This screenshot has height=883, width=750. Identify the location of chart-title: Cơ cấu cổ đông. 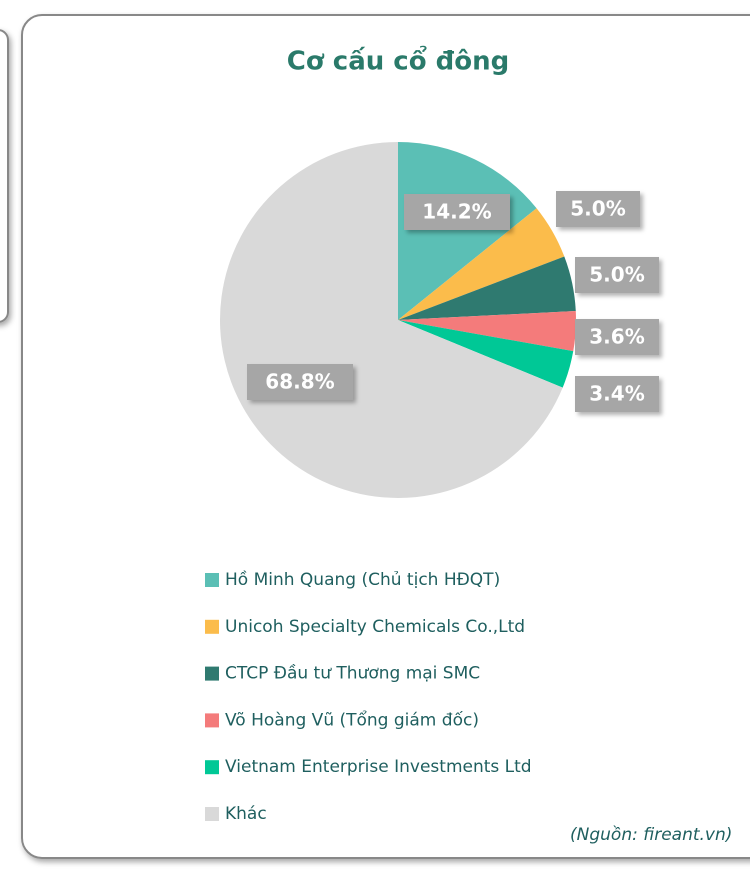
(398, 60).